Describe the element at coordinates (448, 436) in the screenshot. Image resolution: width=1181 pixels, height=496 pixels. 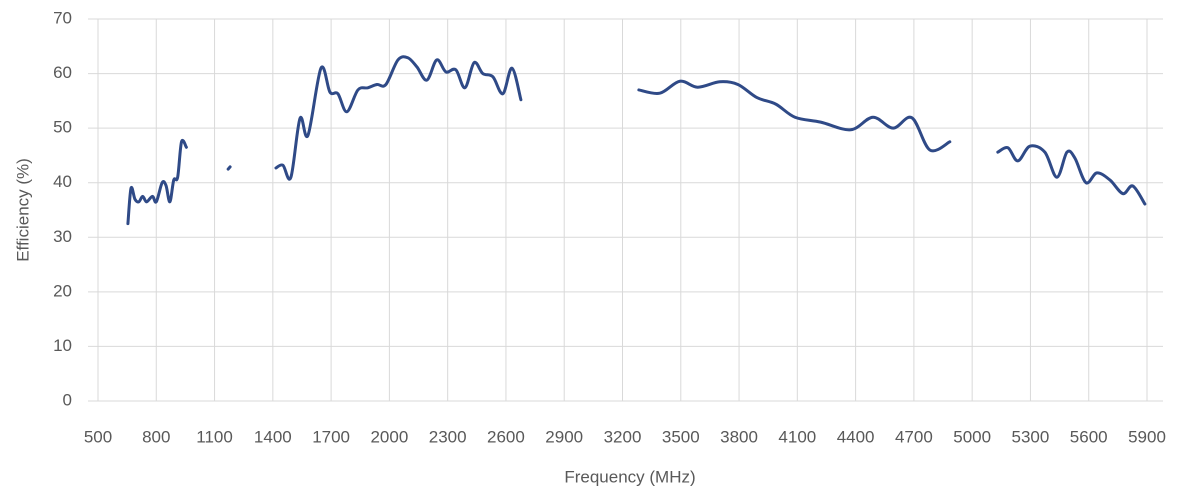
I see `x-tick-label: 2300` at that location.